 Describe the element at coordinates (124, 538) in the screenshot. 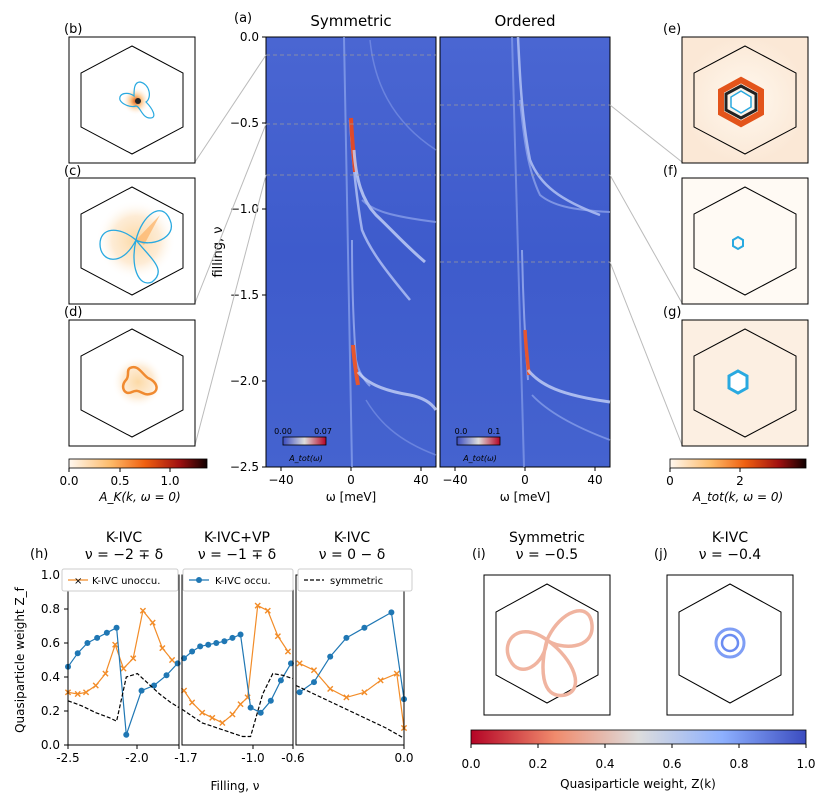

I see `h1-title: K-IVC` at that location.